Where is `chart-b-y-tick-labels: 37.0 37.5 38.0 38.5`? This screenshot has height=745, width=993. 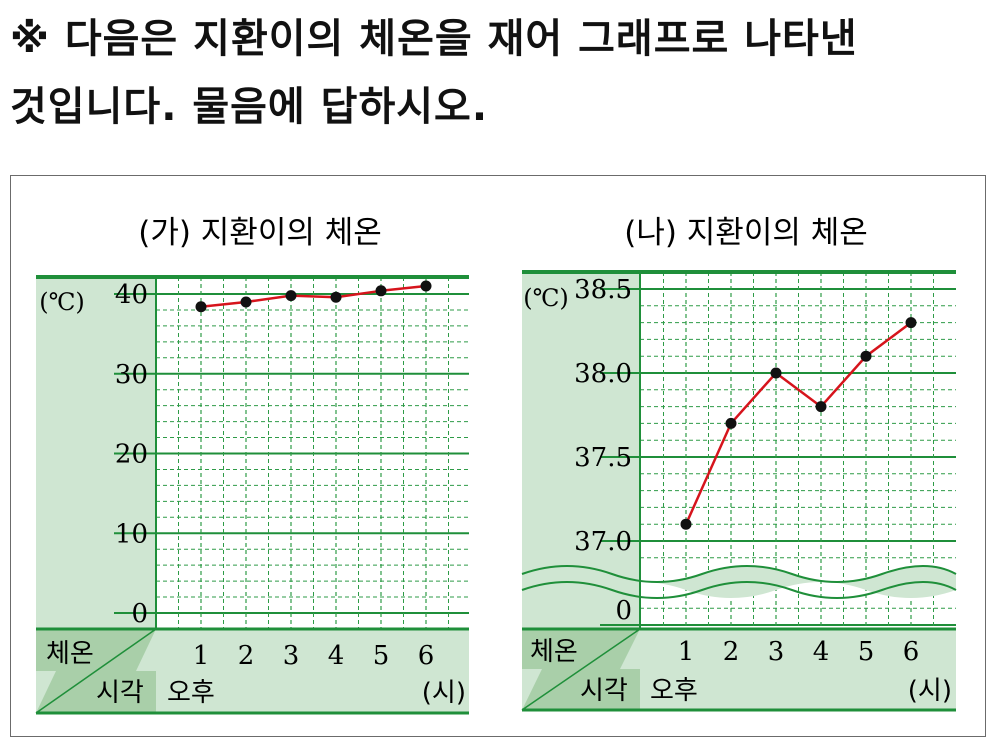 chart-b-y-tick-labels: 37.0 37.5 38.0 38.5 is located at coordinates (603, 416).